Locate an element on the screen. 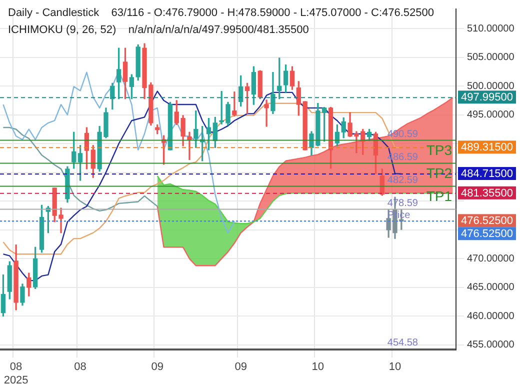 The height and width of the screenshot is (390, 520). text: ICHIMOKU (9, 26, 52) n/a/n/a/n/a/n/a/497.99500/481.35500 is located at coordinates (159, 30).